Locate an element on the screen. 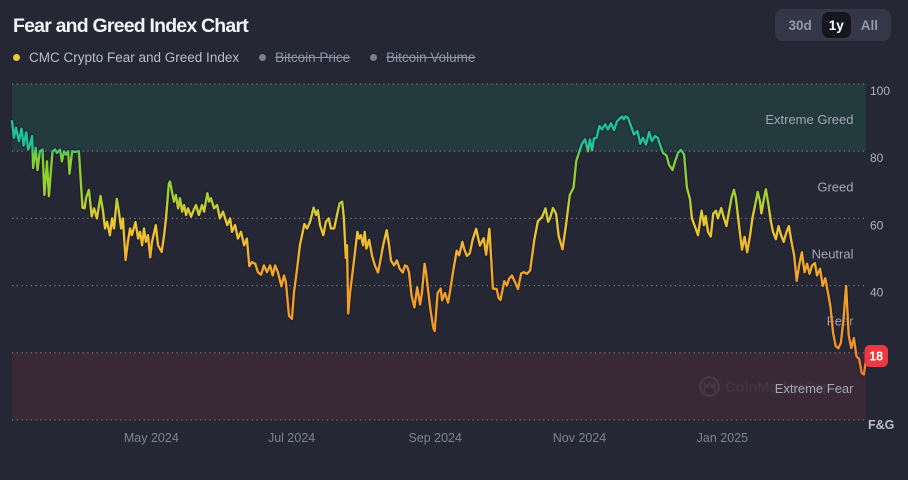 This screenshot has height=480, width=908. zone-label-neutral: Neutral is located at coordinates (833, 254).